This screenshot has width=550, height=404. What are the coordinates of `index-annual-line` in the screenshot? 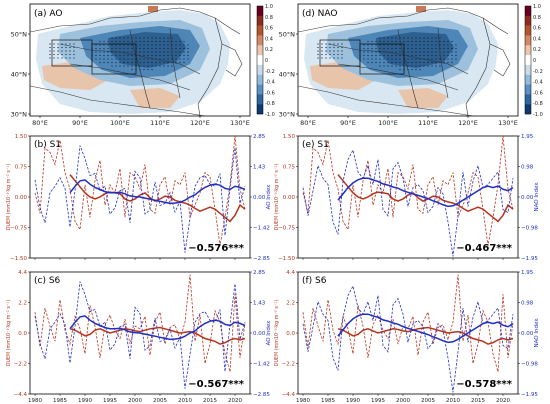 It's located at (140, 199).